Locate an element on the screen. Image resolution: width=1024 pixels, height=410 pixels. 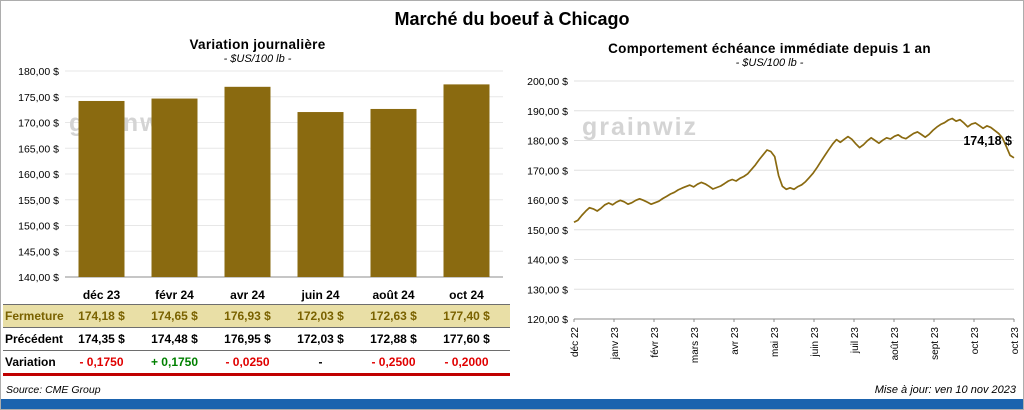
y-tick-label: 120,00 $ is located at coordinates (547, 320).